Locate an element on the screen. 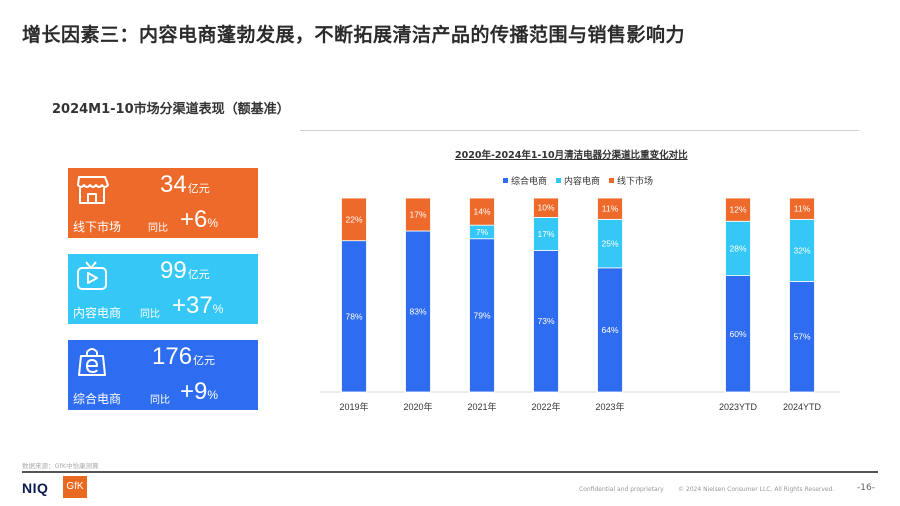 The height and width of the screenshot is (506, 900). data-label: 83% is located at coordinates (417, 311).